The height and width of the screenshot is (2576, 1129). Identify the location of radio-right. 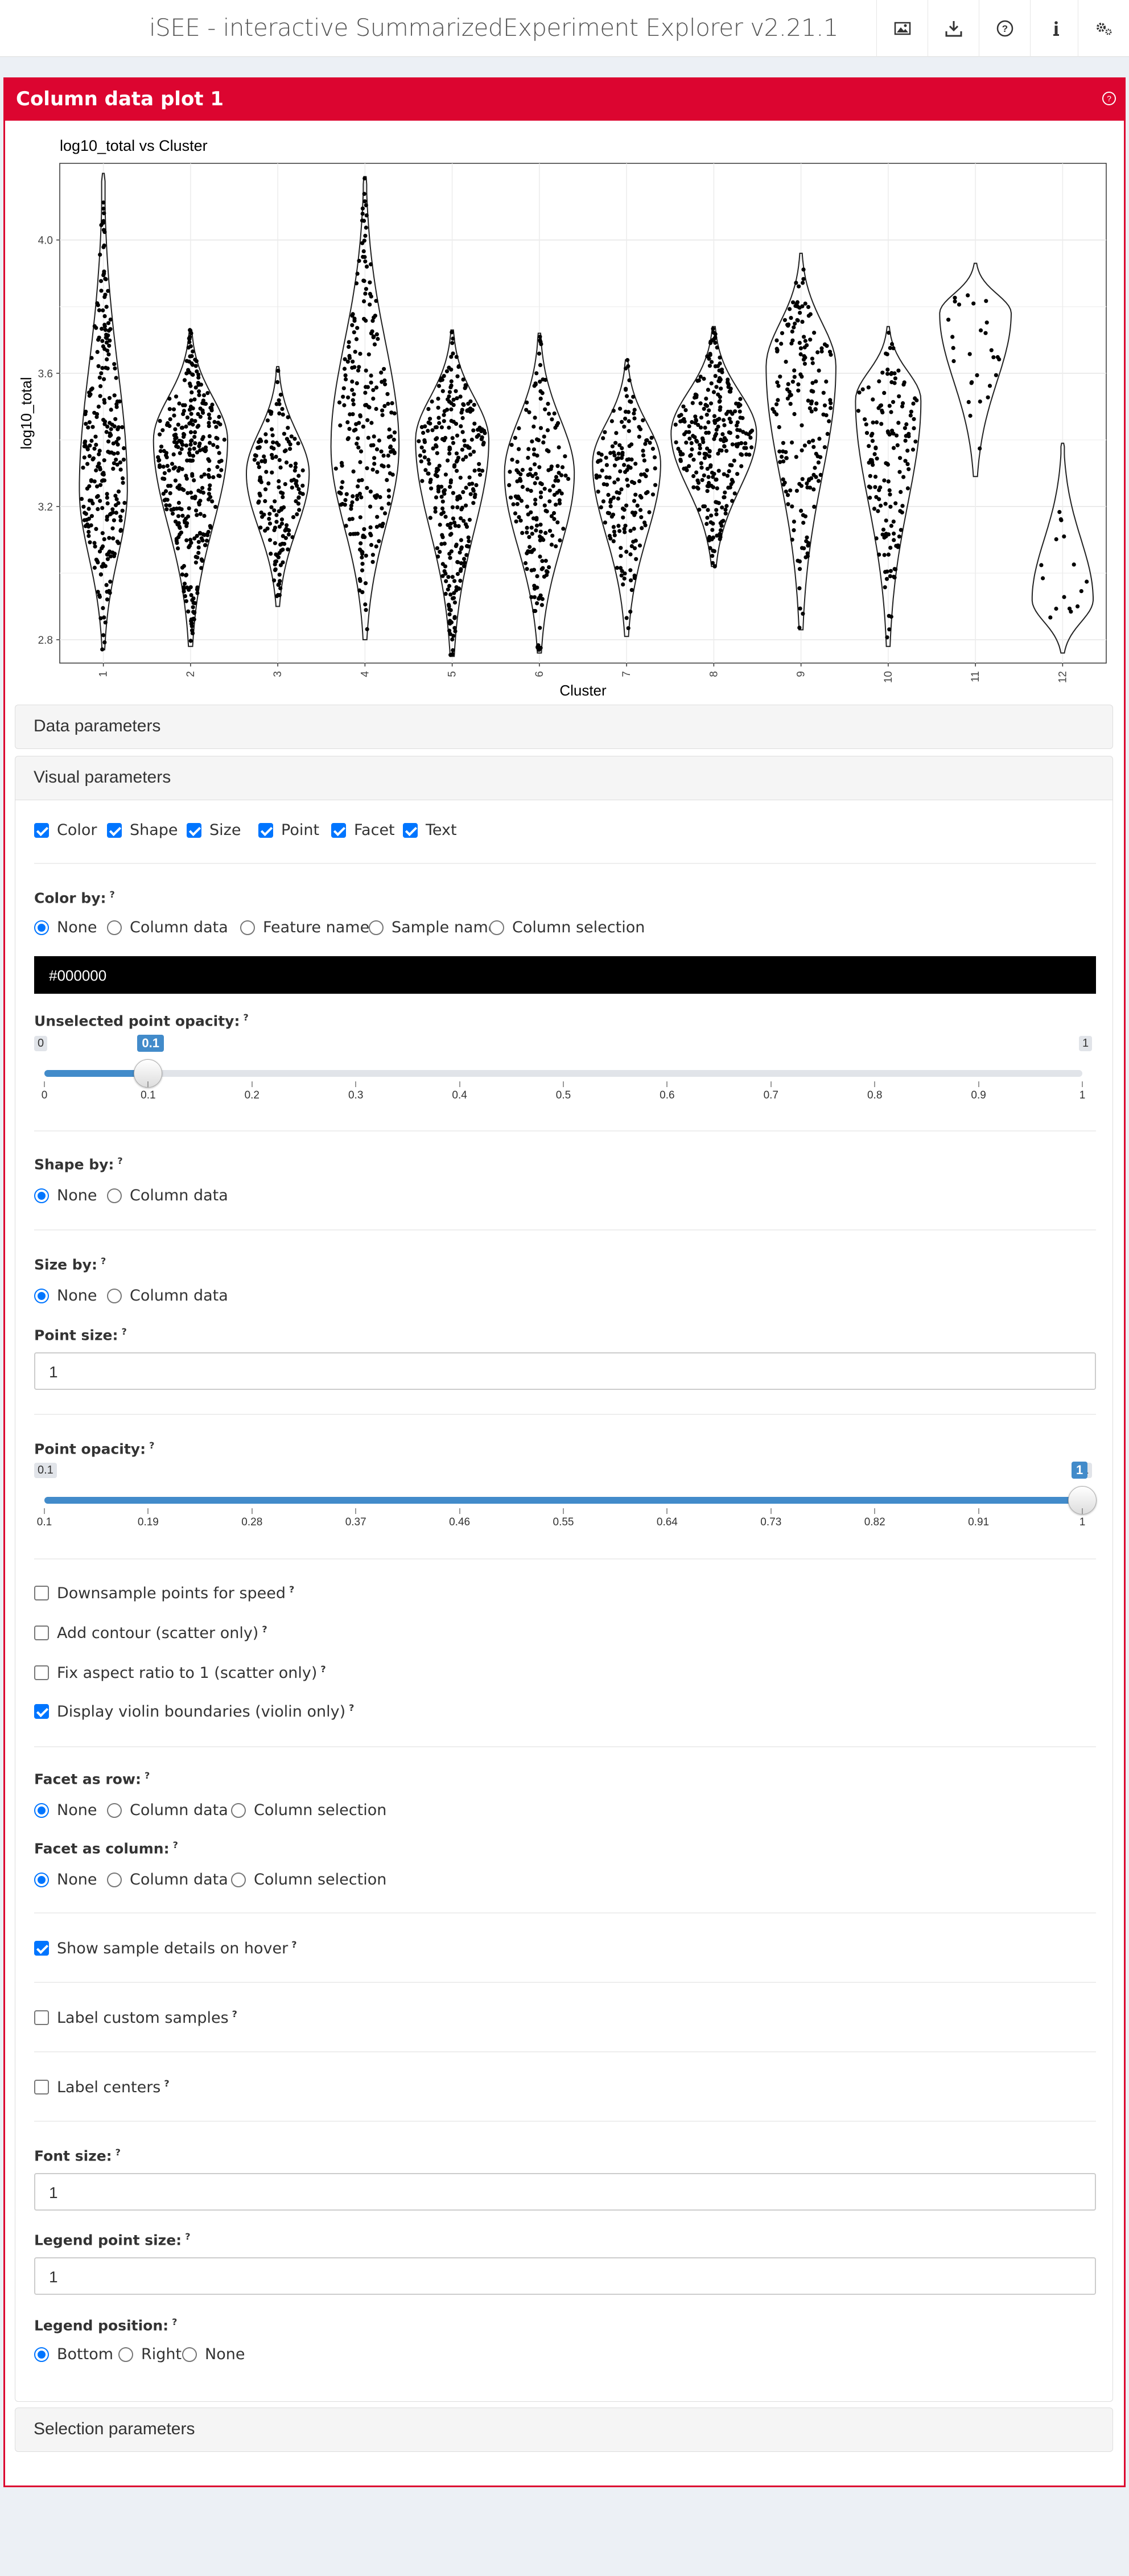
(125, 2354).